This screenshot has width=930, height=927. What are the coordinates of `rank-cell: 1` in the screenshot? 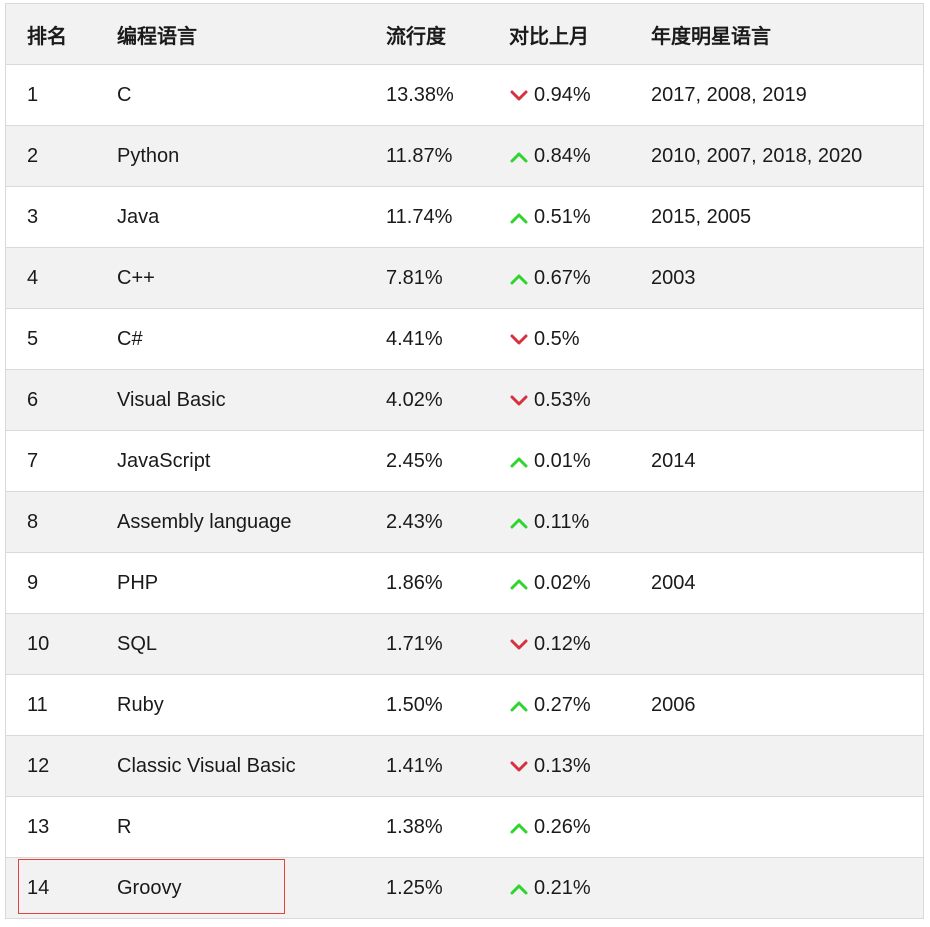 It's located at (33, 94).